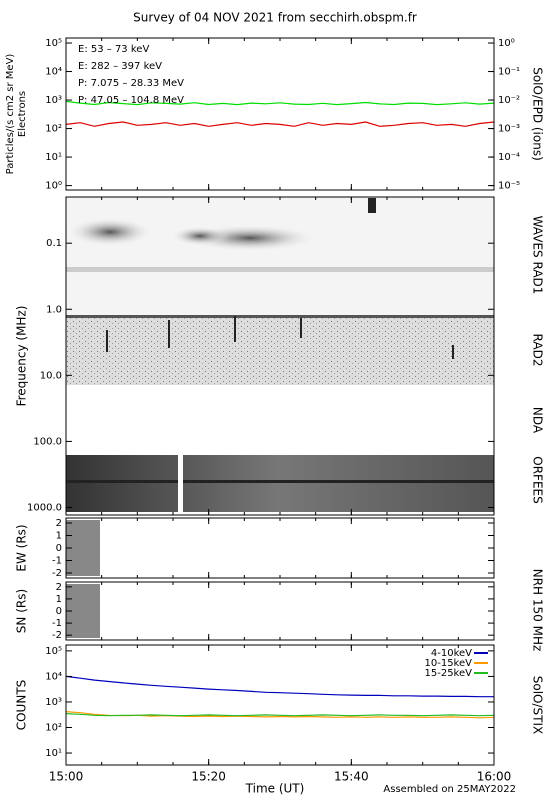 This screenshot has width=550, height=800. I want to click on right-label: RAD2, so click(538, 350).